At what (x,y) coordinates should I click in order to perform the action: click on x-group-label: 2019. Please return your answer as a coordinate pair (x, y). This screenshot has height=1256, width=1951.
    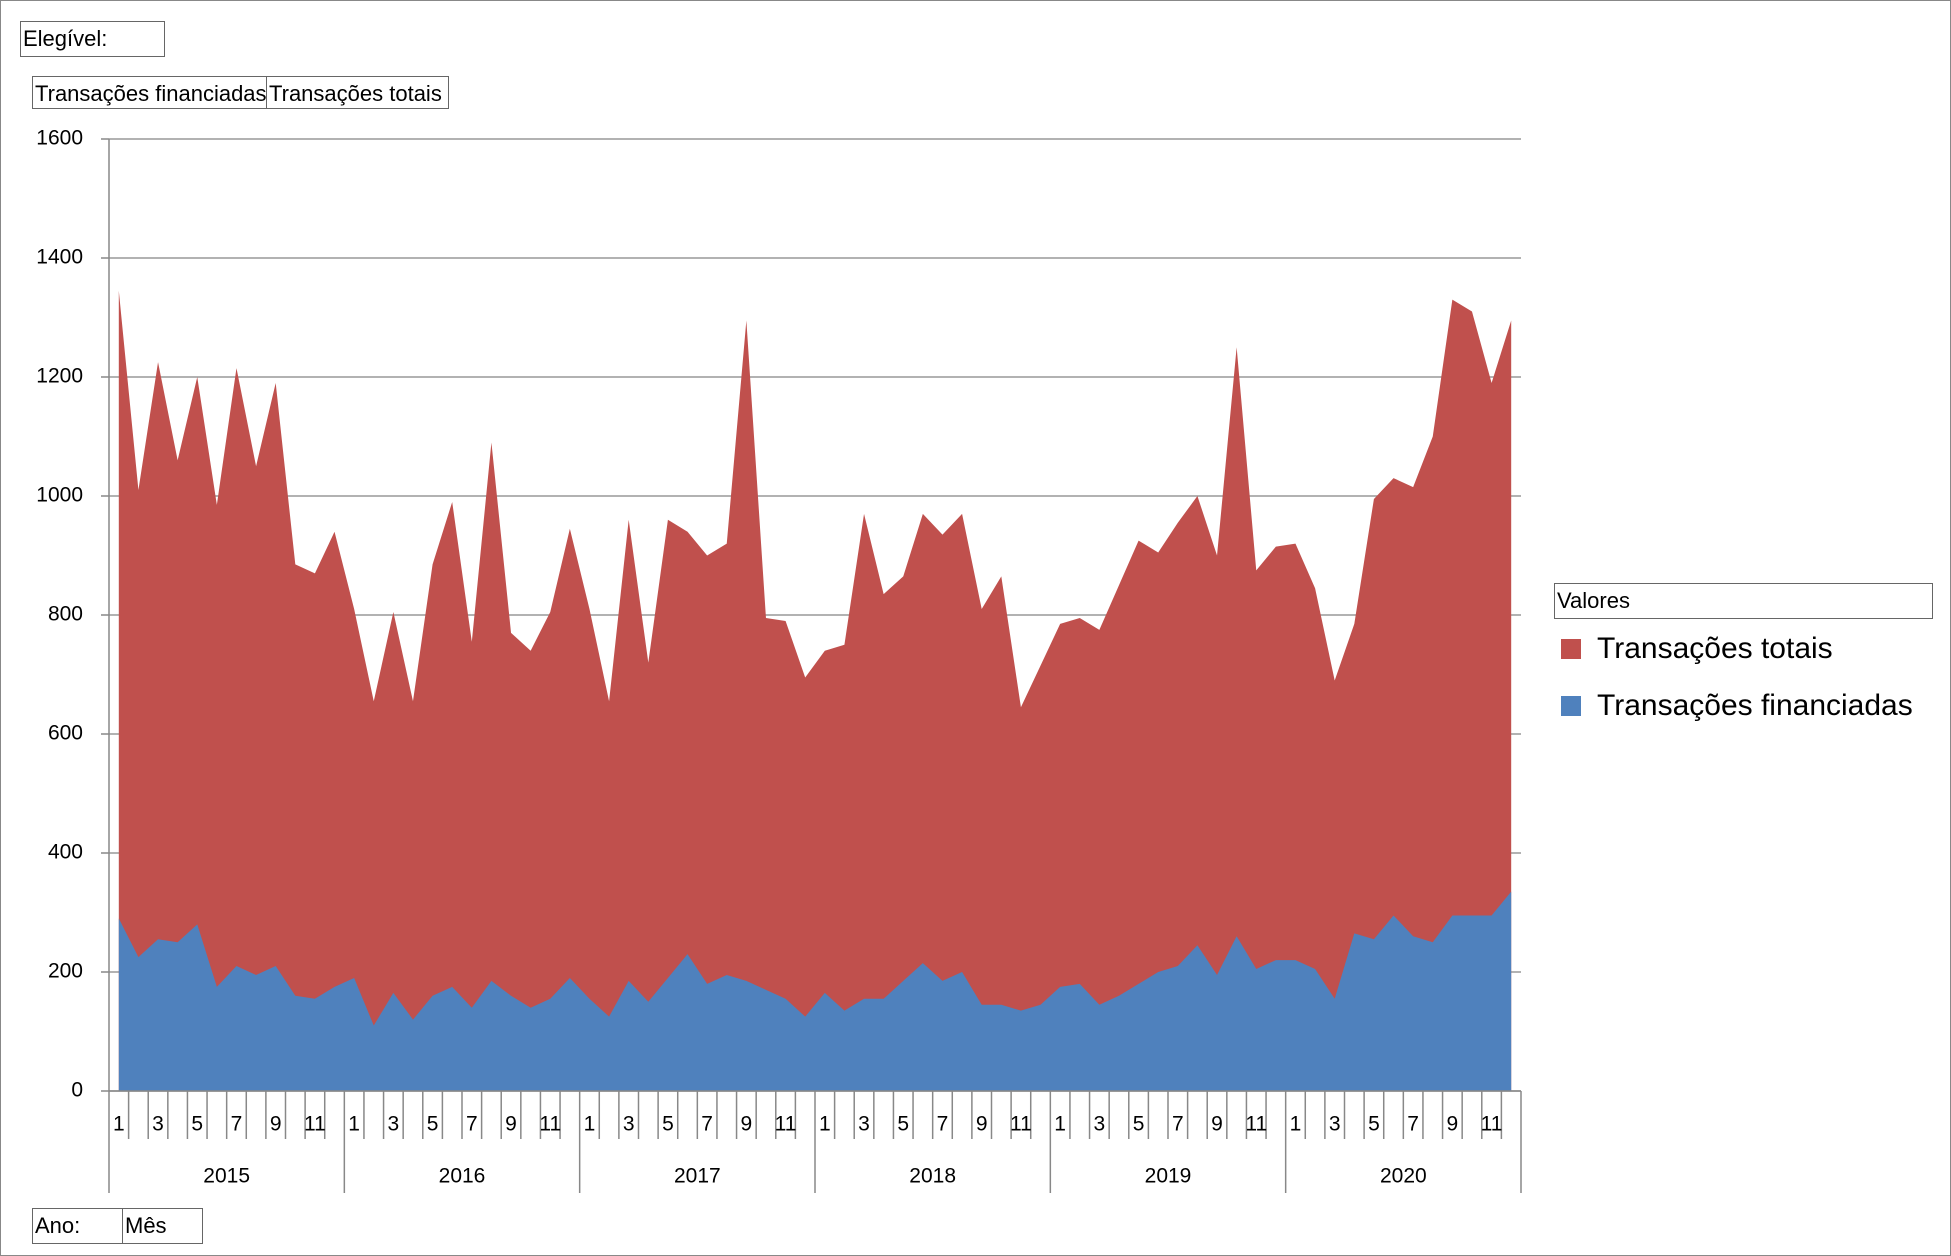
    Looking at the image, I should click on (1168, 1176).